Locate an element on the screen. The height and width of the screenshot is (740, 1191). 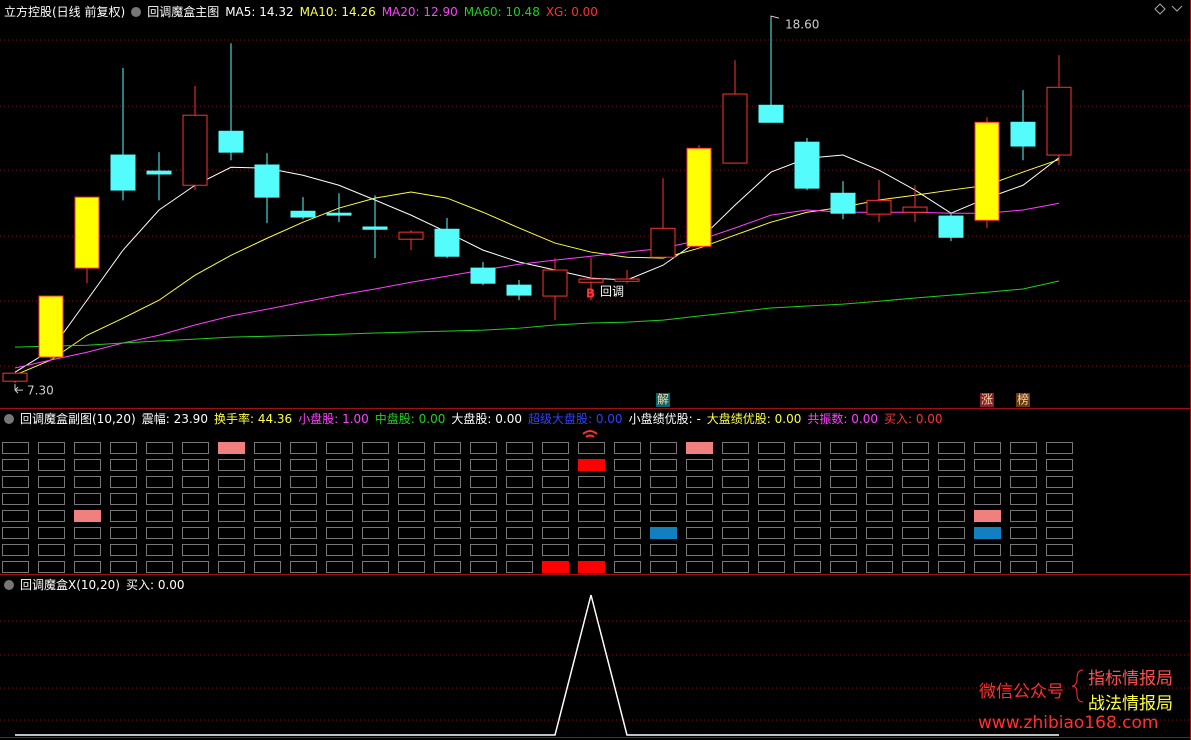
signal-icon is located at coordinates (590, 434).